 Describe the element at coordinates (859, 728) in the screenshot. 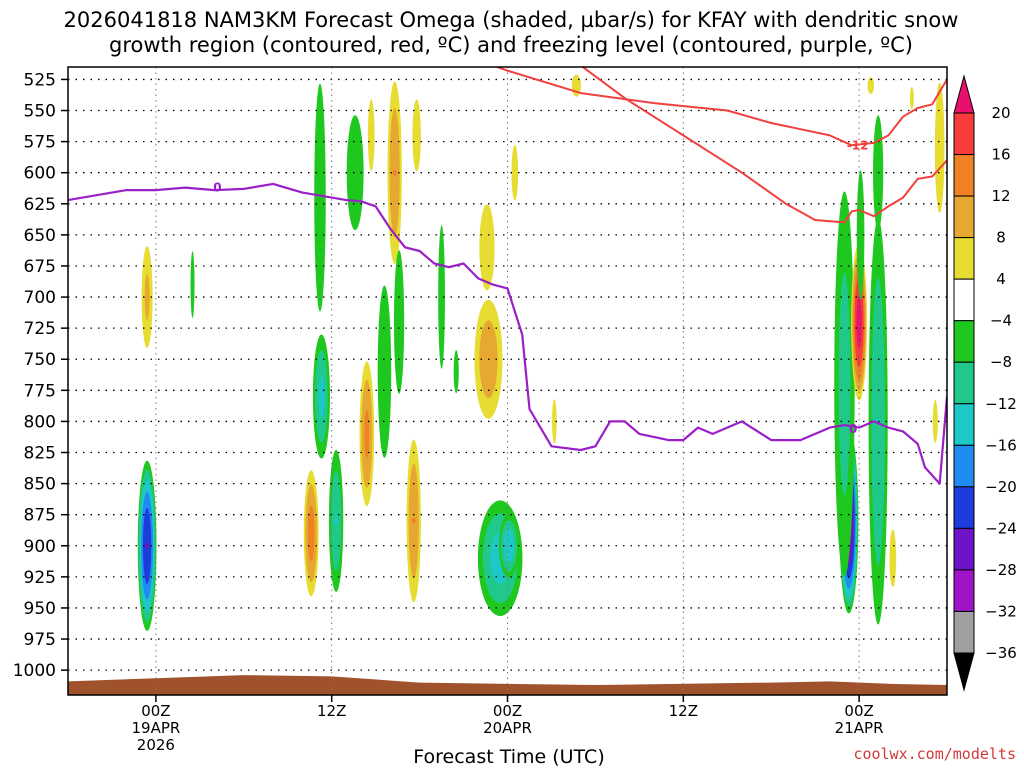

I see `time-tick-label: 21APR` at that location.